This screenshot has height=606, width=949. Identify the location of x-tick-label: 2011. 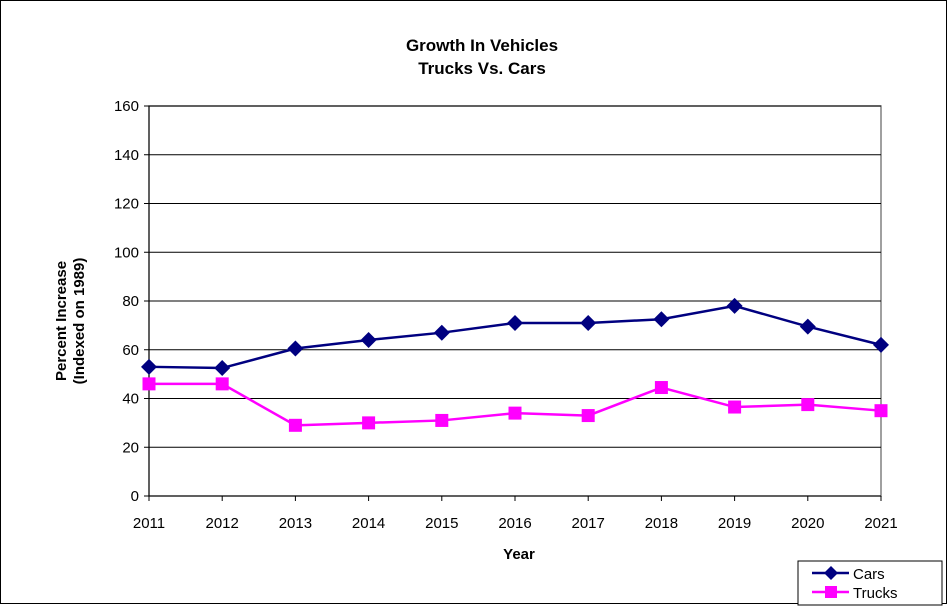
(149, 523).